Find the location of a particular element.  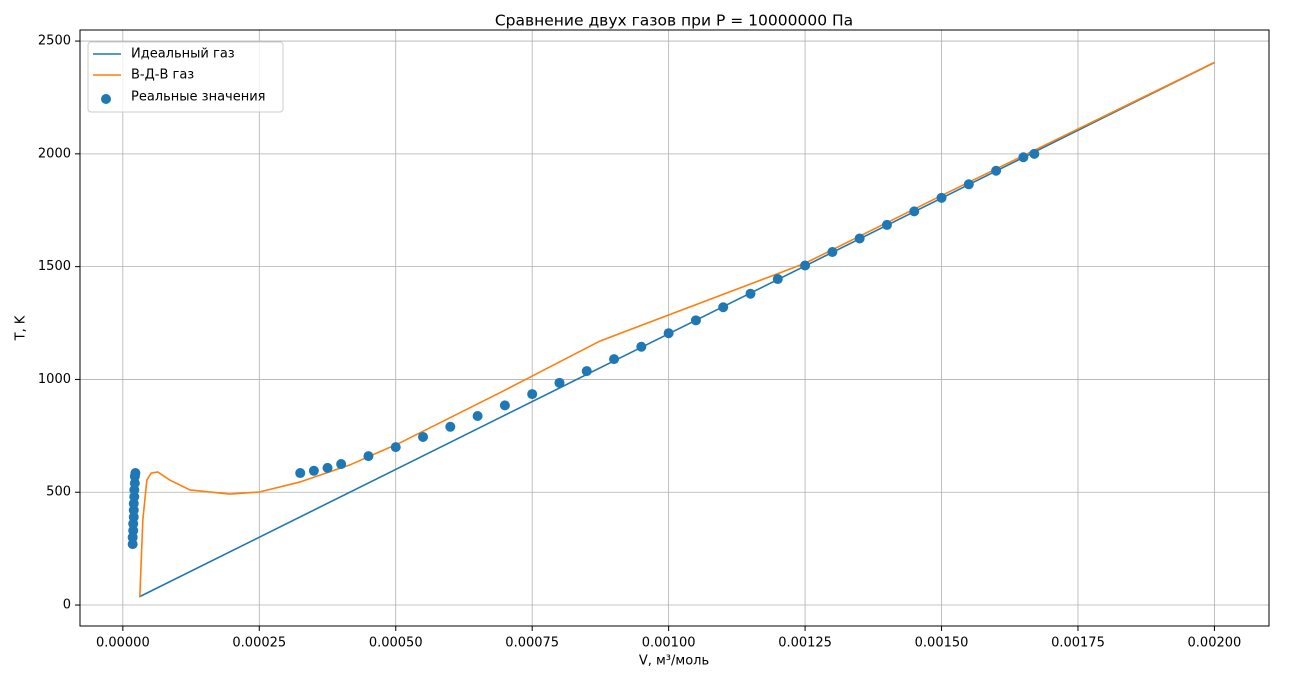

legend-label: Реальные значения is located at coordinates (198, 97).